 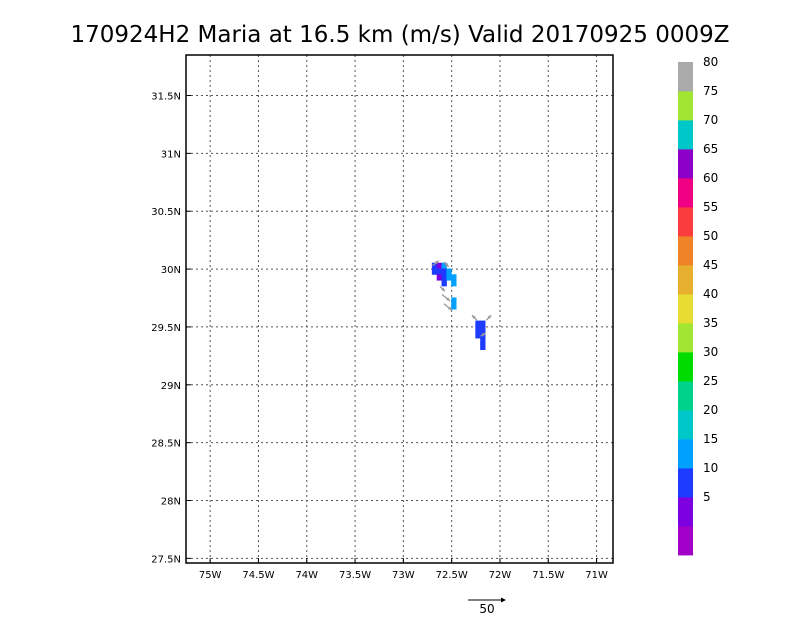 What do you see at coordinates (486, 609) in the screenshot?
I see `reference-vector-label: 50` at bounding box center [486, 609].